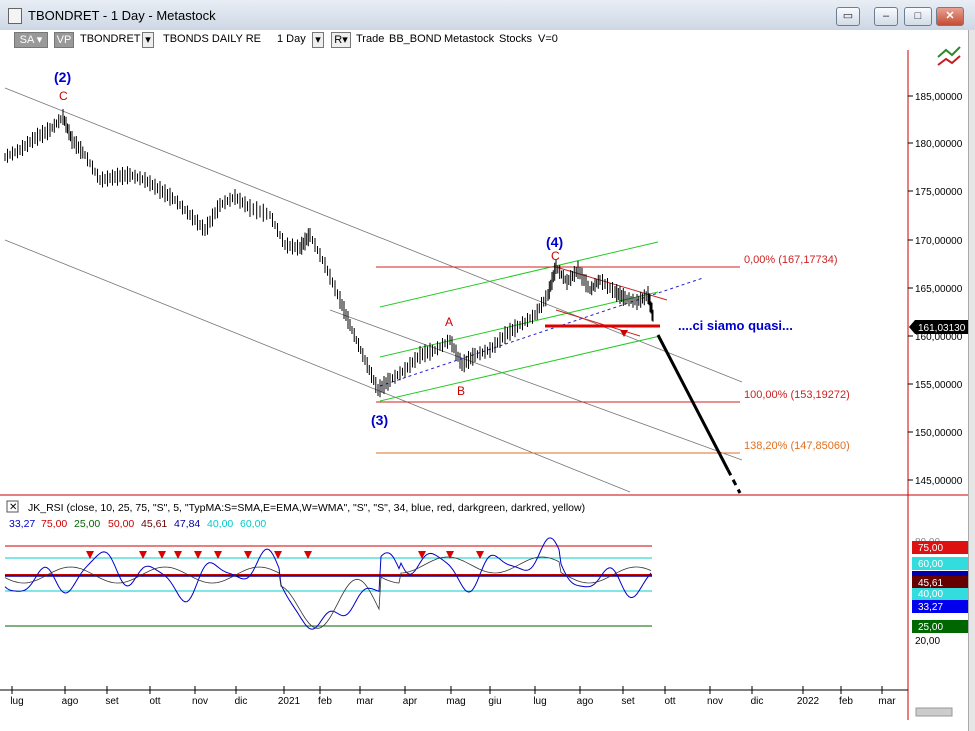 The image size is (975, 731). I want to click on wave-2-c-label: C, so click(63, 96).